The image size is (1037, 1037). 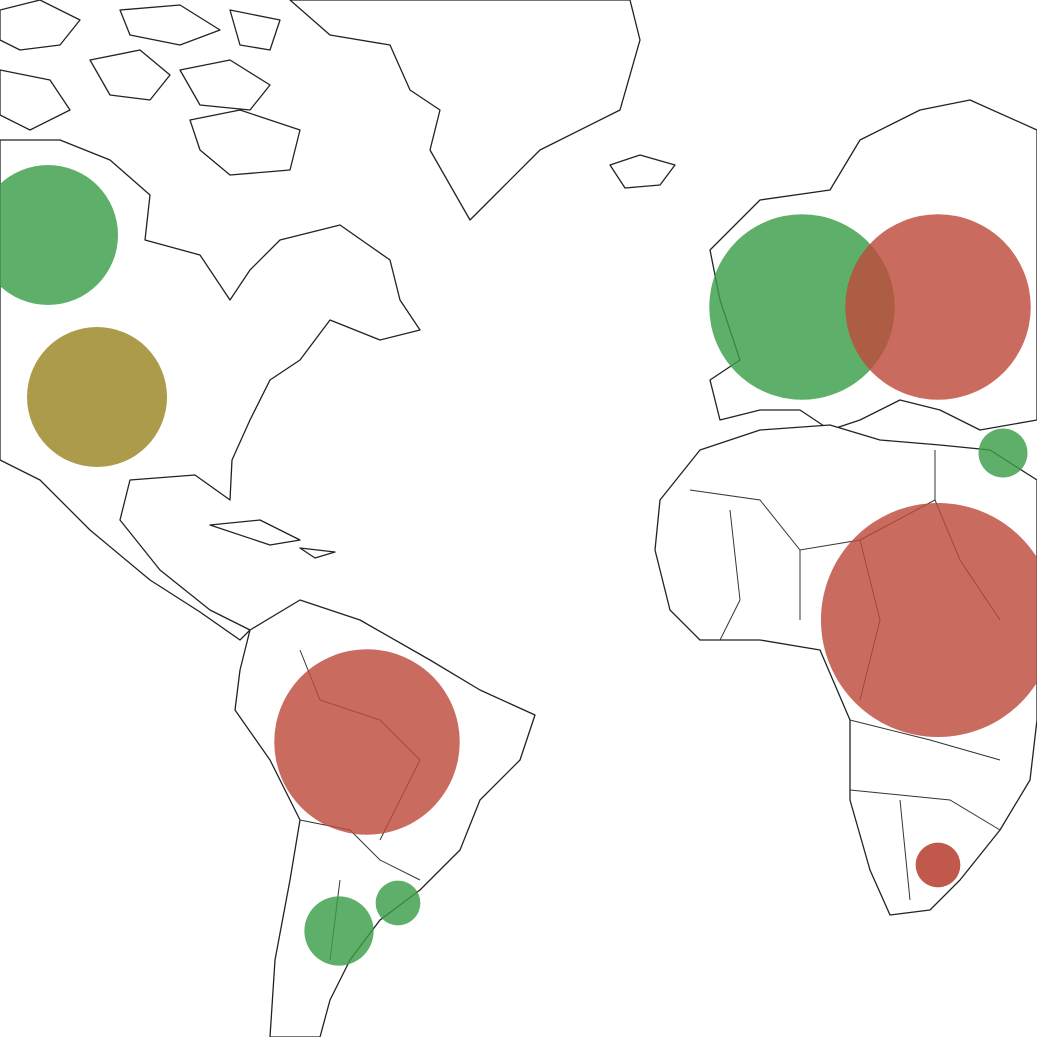 What do you see at coordinates (642, 171) in the screenshot?
I see `iceland` at bounding box center [642, 171].